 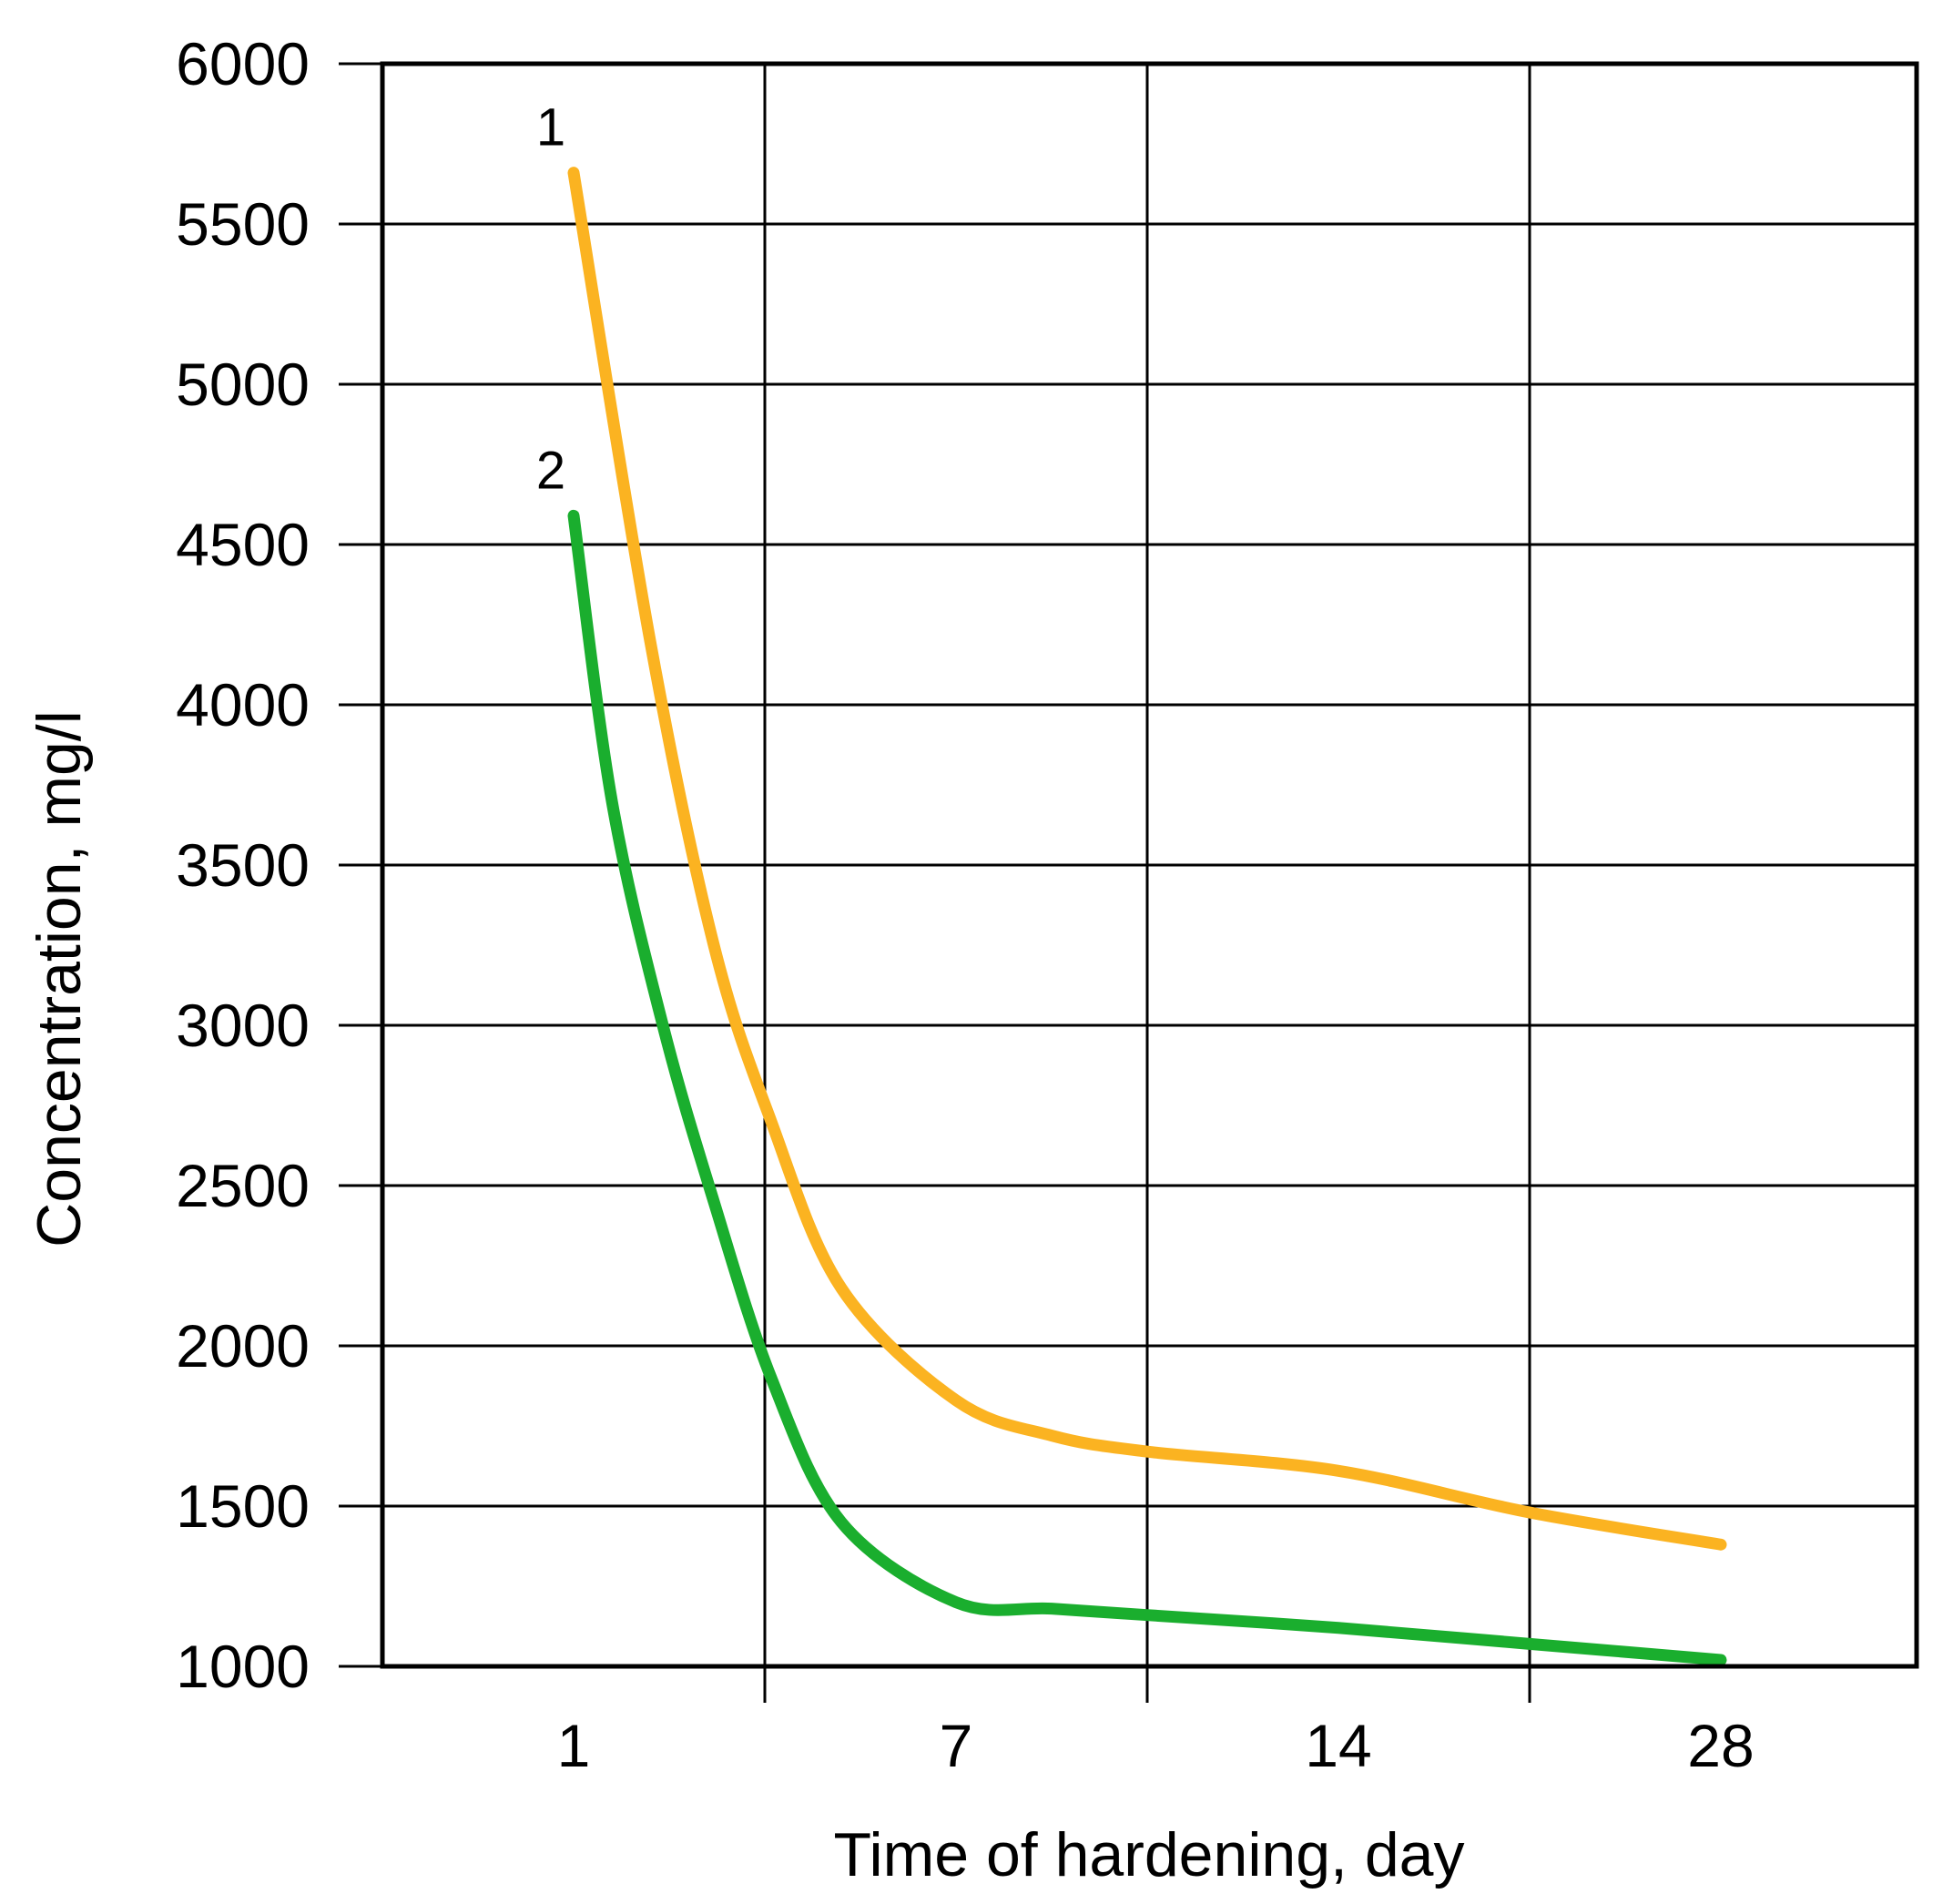 What do you see at coordinates (243, 865) in the screenshot?
I see `y-tick-label: 3500` at bounding box center [243, 865].